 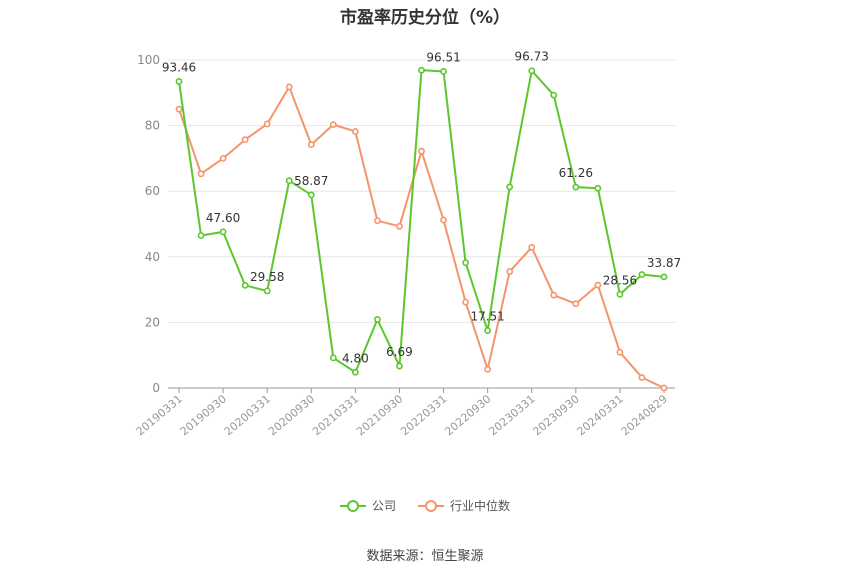 I want to click on data-label: 17.51, so click(x=487, y=317).